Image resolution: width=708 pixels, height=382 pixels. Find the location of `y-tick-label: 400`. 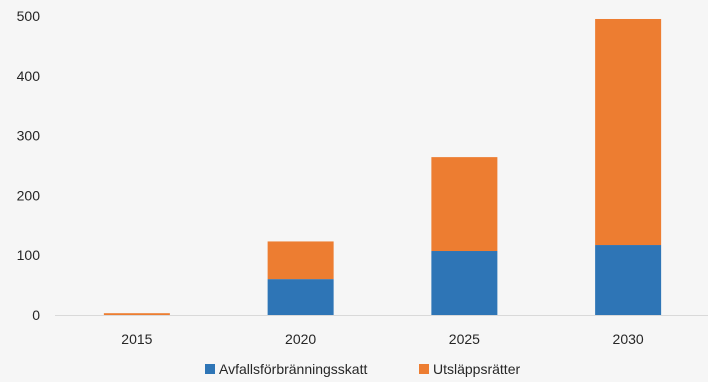

y-tick-label: 400 is located at coordinates (29, 76).